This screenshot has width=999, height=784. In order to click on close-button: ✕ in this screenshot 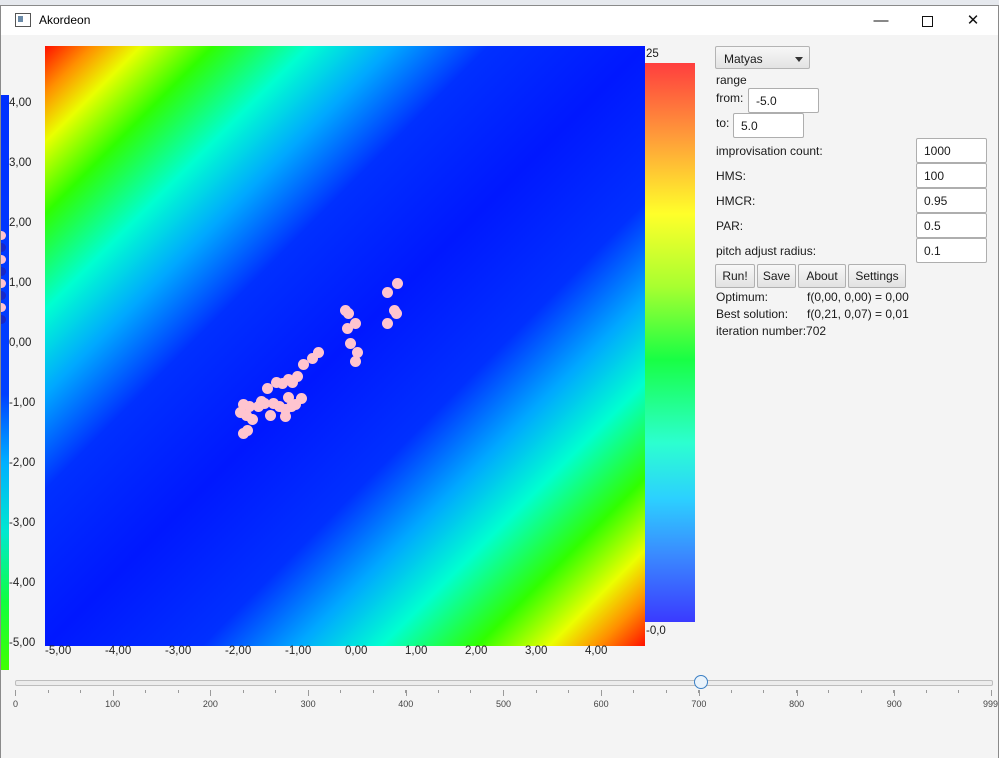, I will do `click(973, 20)`.